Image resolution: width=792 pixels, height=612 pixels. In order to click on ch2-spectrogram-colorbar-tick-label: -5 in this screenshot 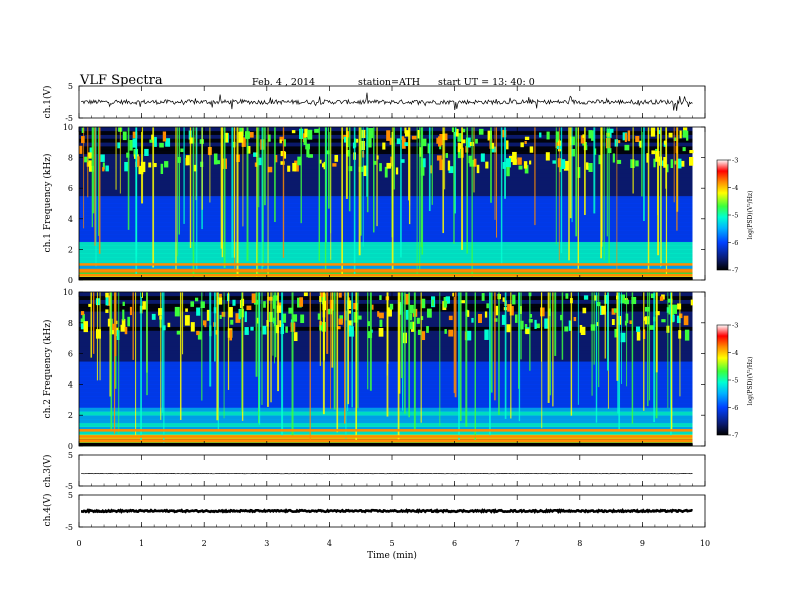, I will do `click(735, 381)`.